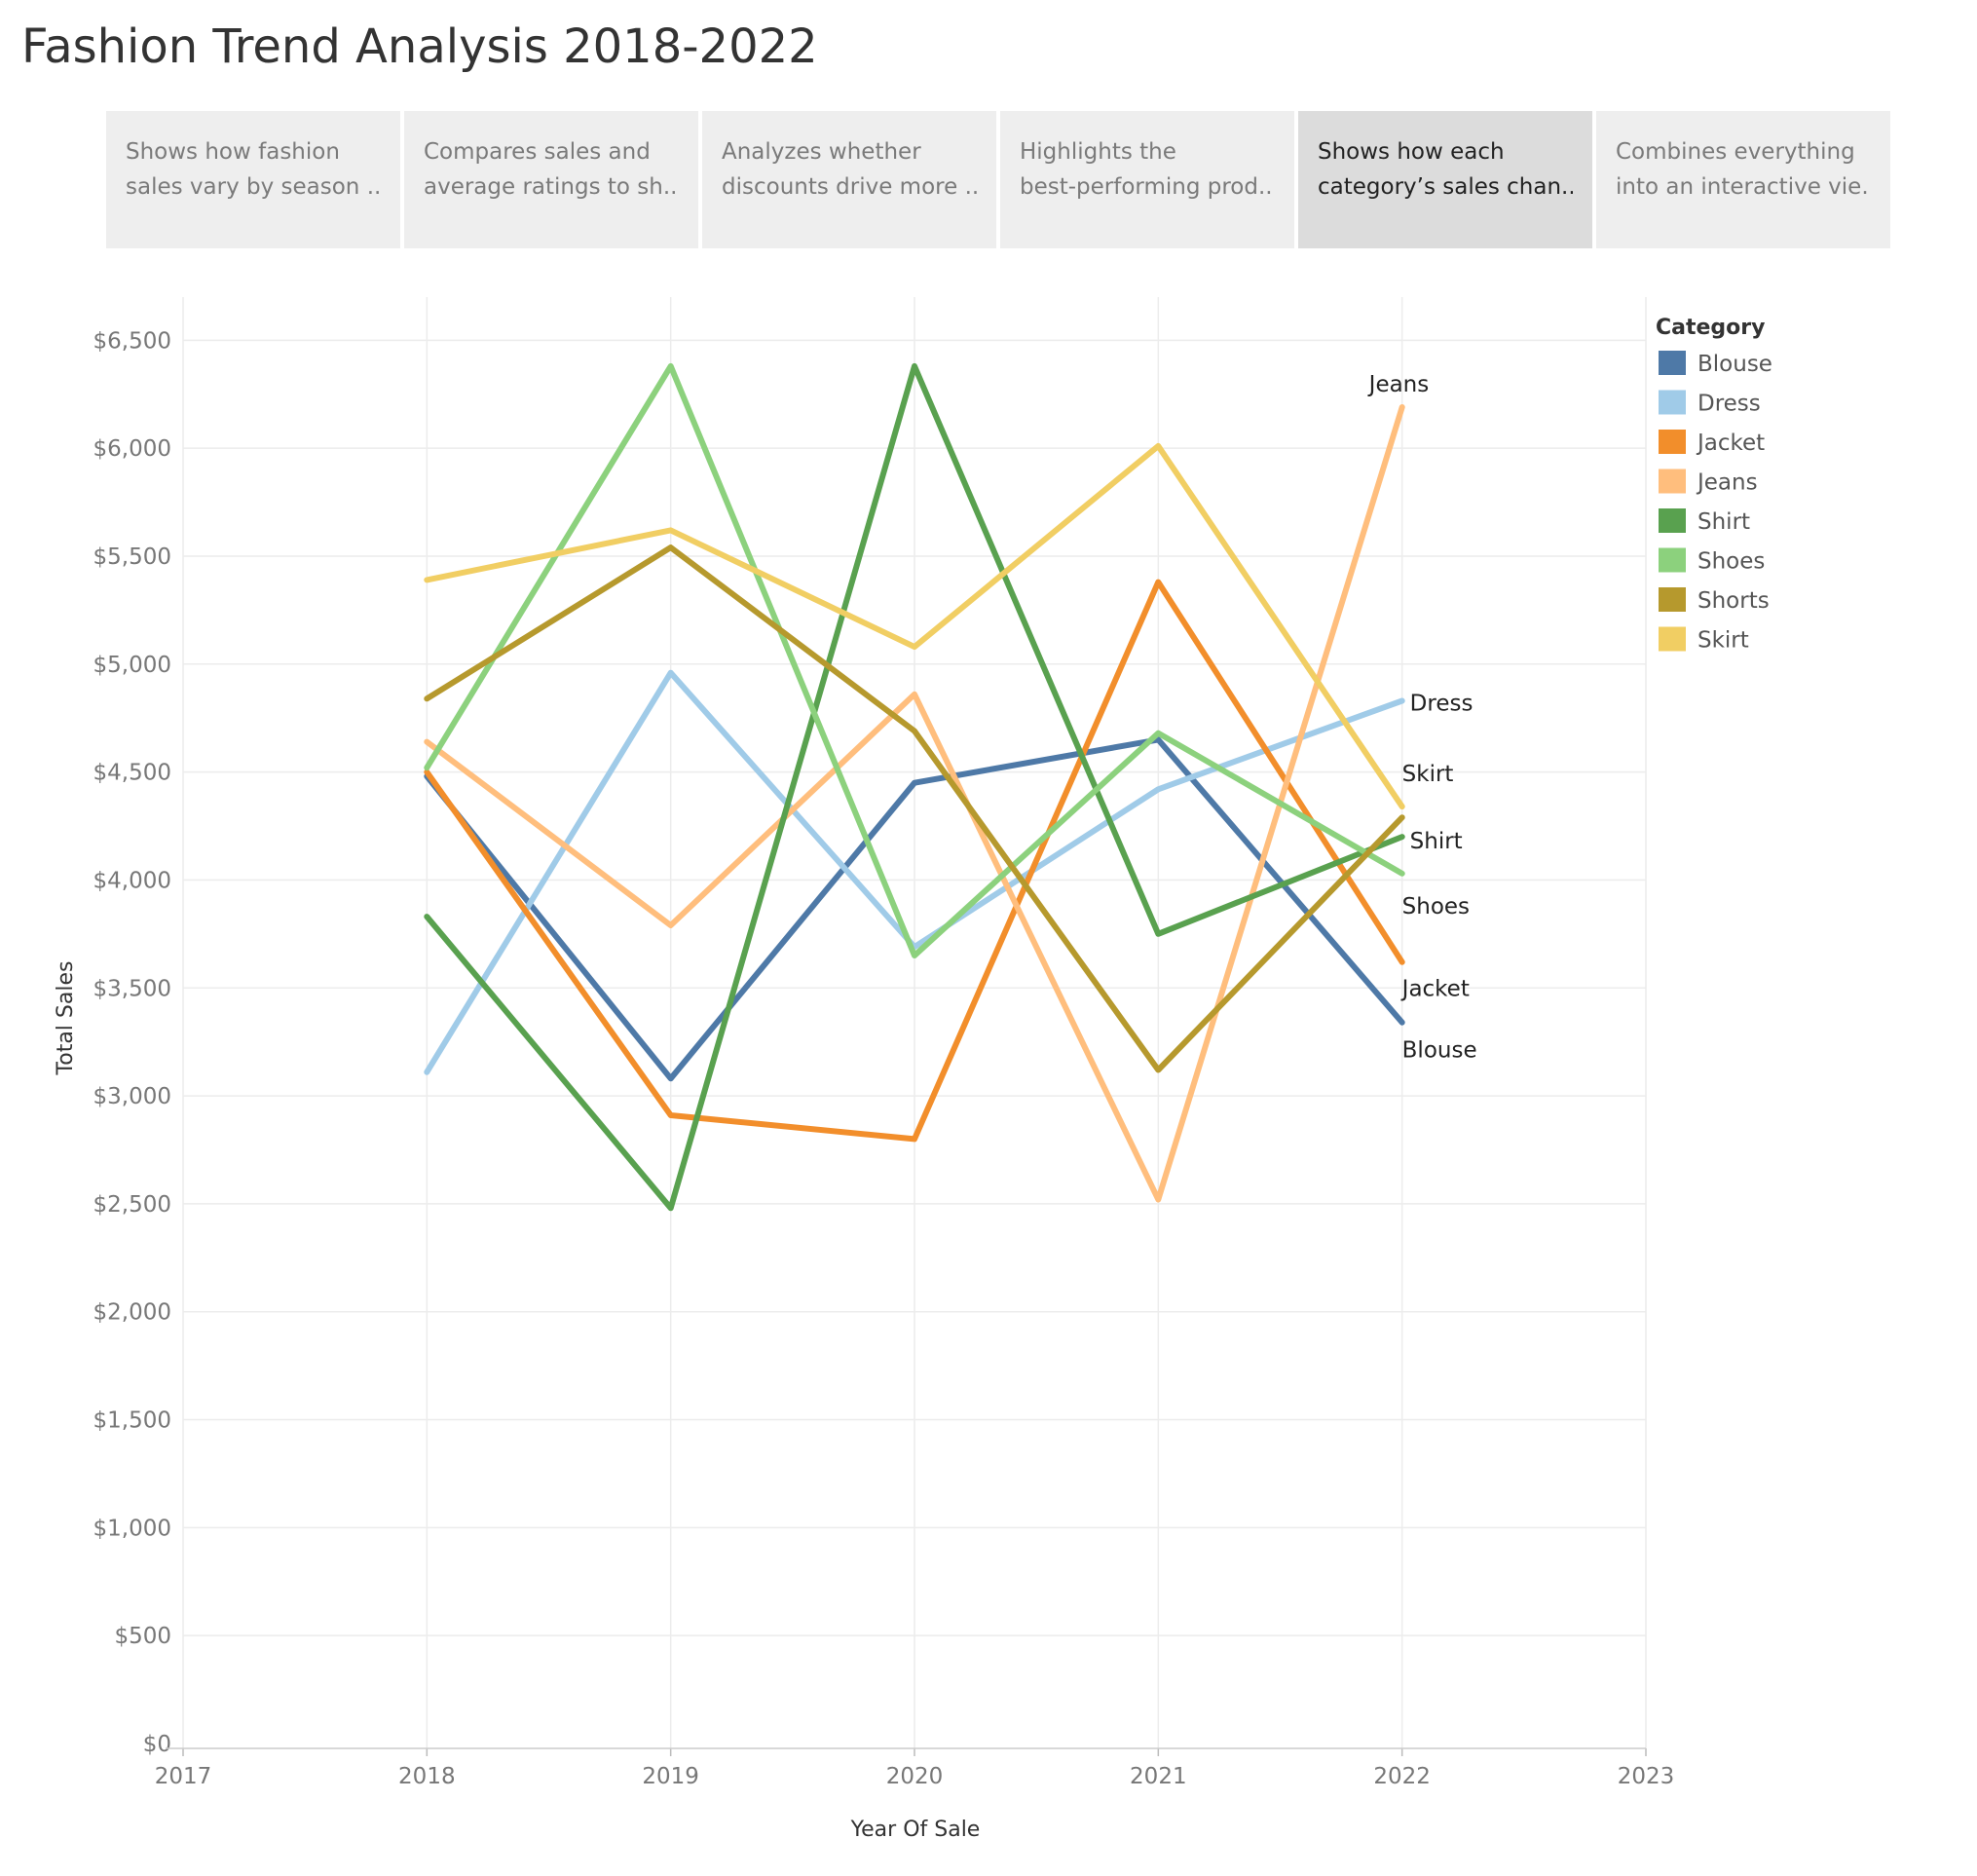 This screenshot has width=1977, height=1876. I want to click on tab-caption-line1: Shows how each, so click(1412, 152).